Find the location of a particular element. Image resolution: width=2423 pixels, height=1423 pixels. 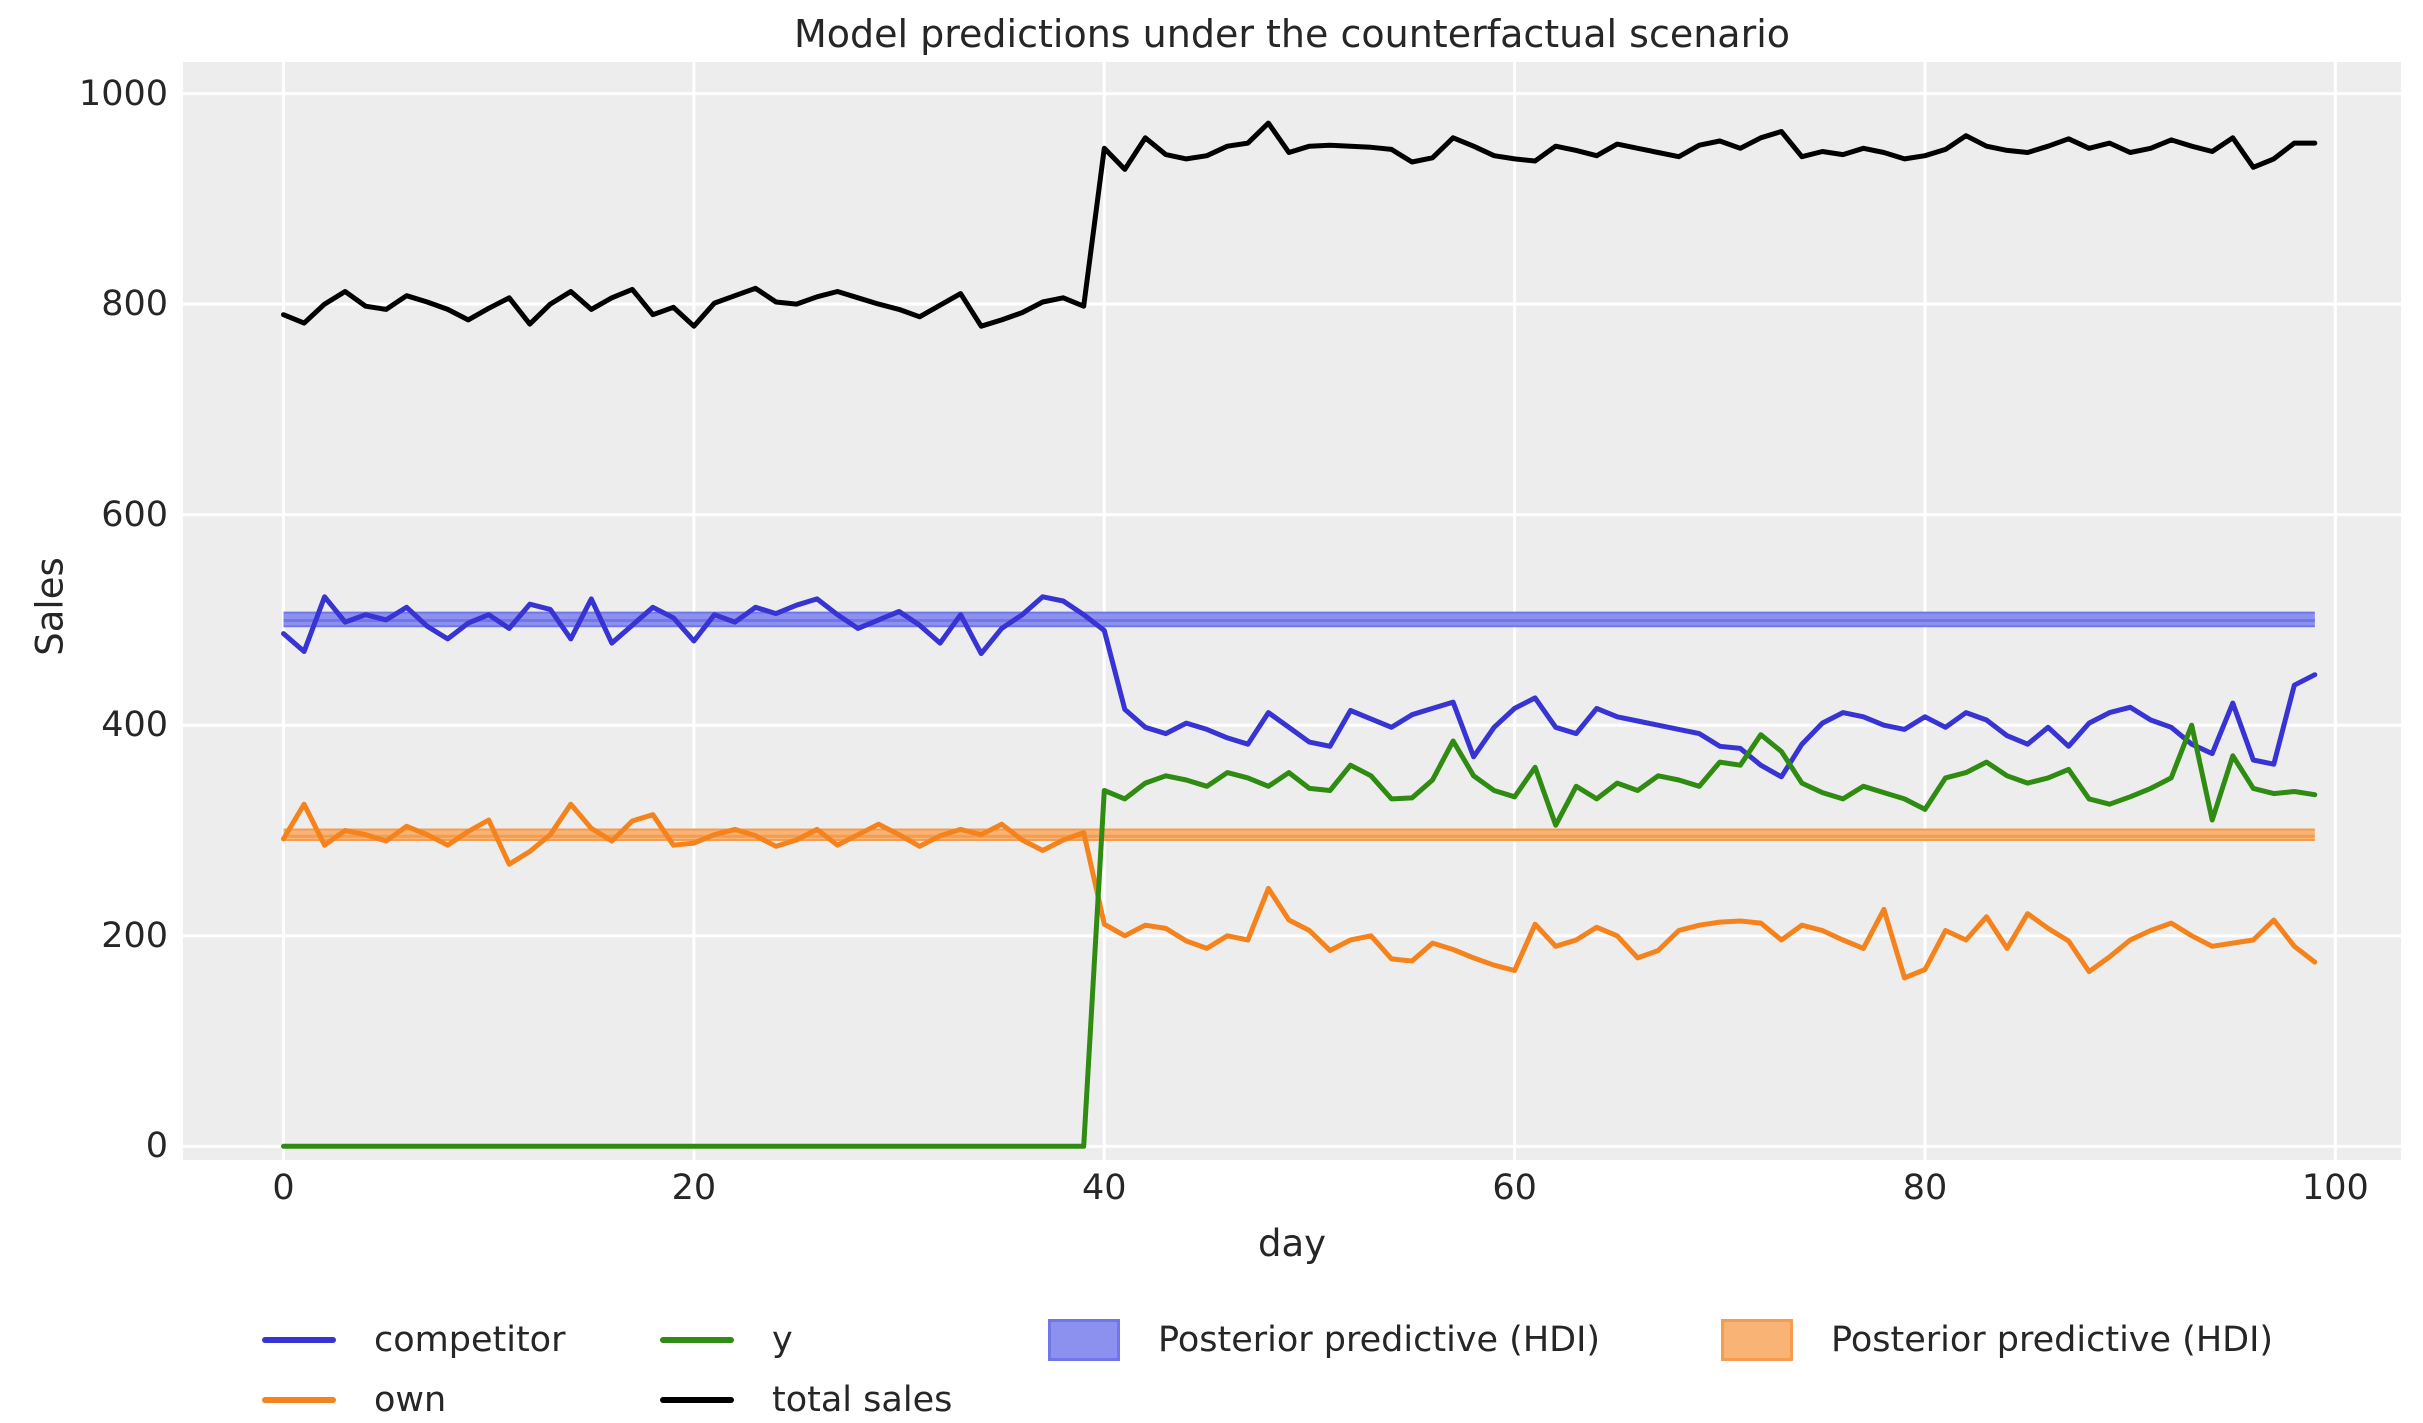

legend-item-hdi-own: Posterior predictive (HDI) is located at coordinates (1997, 1340).